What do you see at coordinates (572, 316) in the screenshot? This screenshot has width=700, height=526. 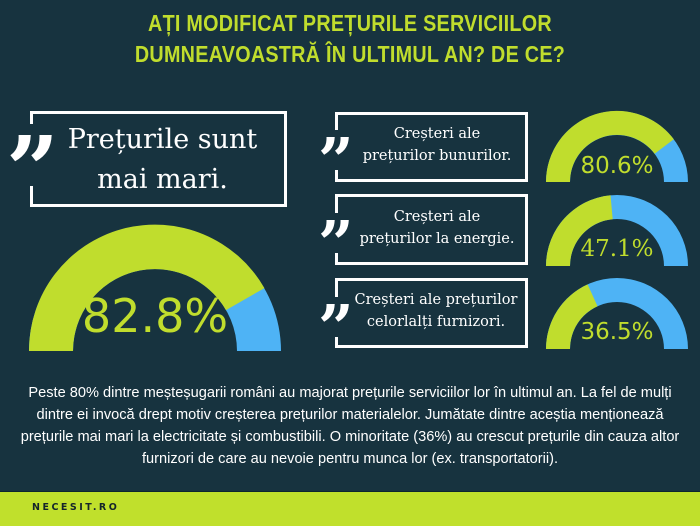 I see `gauge-suppliers-value` at bounding box center [572, 316].